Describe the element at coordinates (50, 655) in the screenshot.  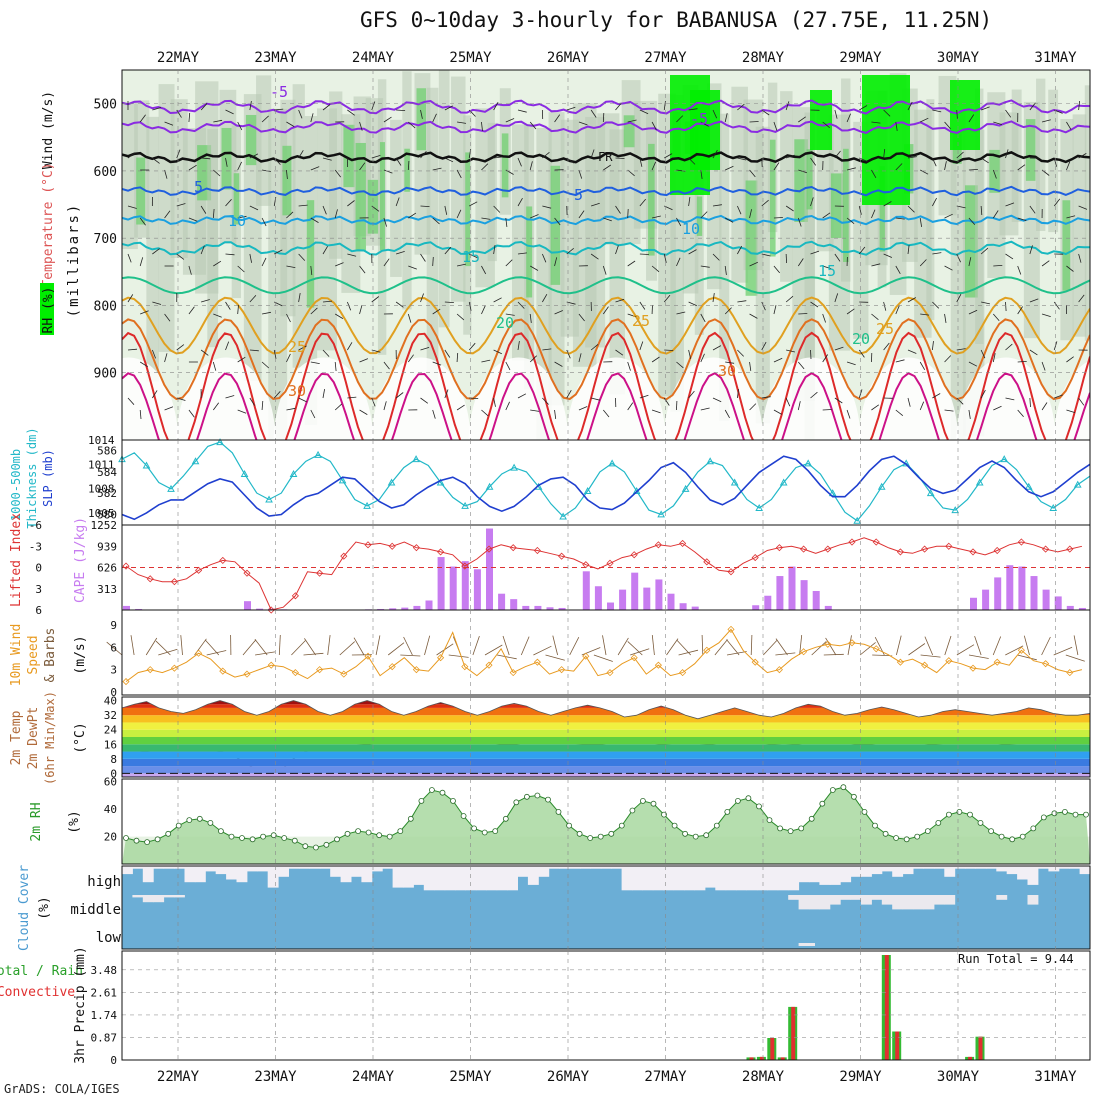
I see `wind10m-label-3: & Barbs` at that location.